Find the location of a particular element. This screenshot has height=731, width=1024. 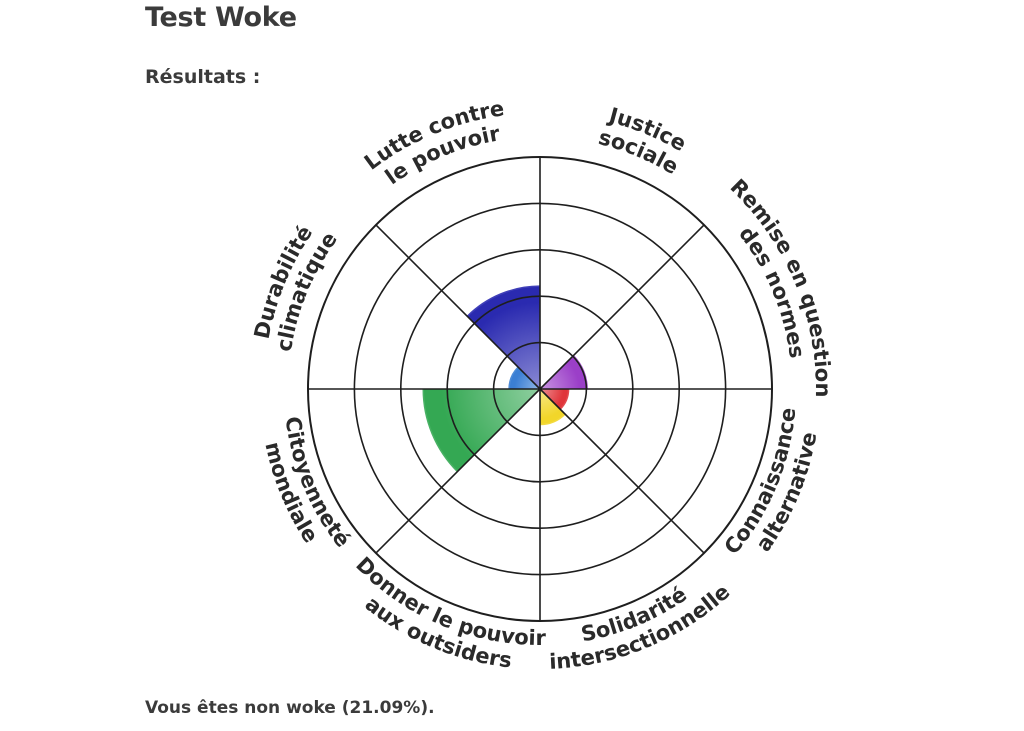

result-text: Vous êtes non woke (21.09%). is located at coordinates (290, 708).